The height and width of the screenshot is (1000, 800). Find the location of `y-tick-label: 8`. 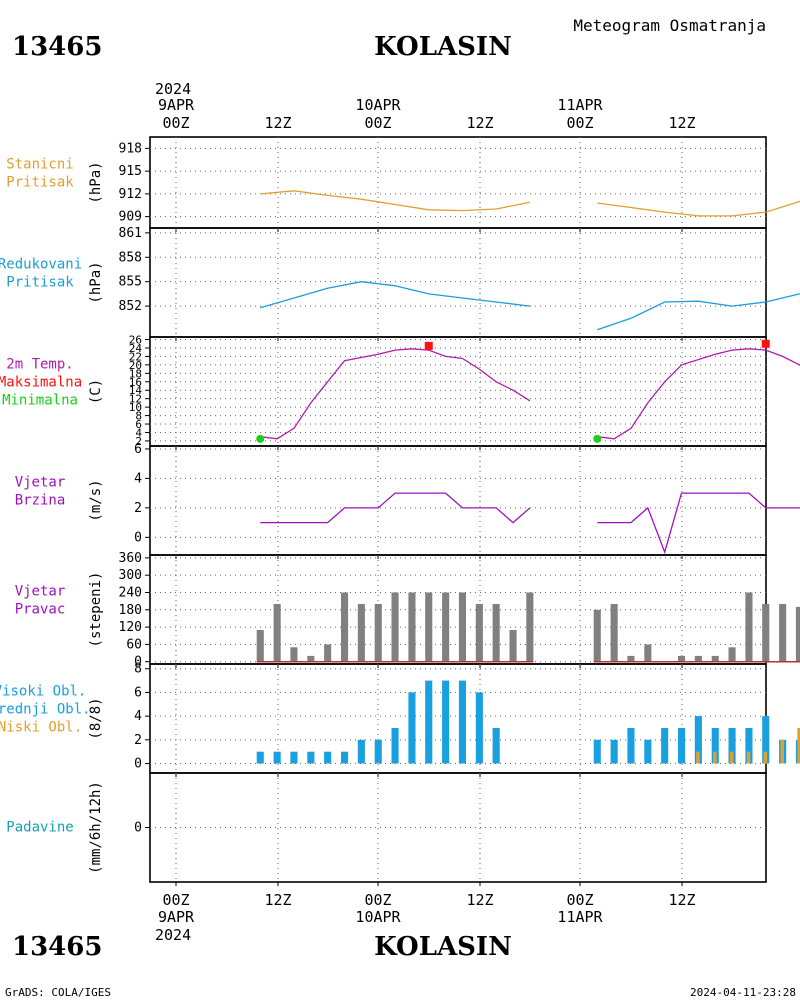

y-tick-label: 8 is located at coordinates (138, 669).